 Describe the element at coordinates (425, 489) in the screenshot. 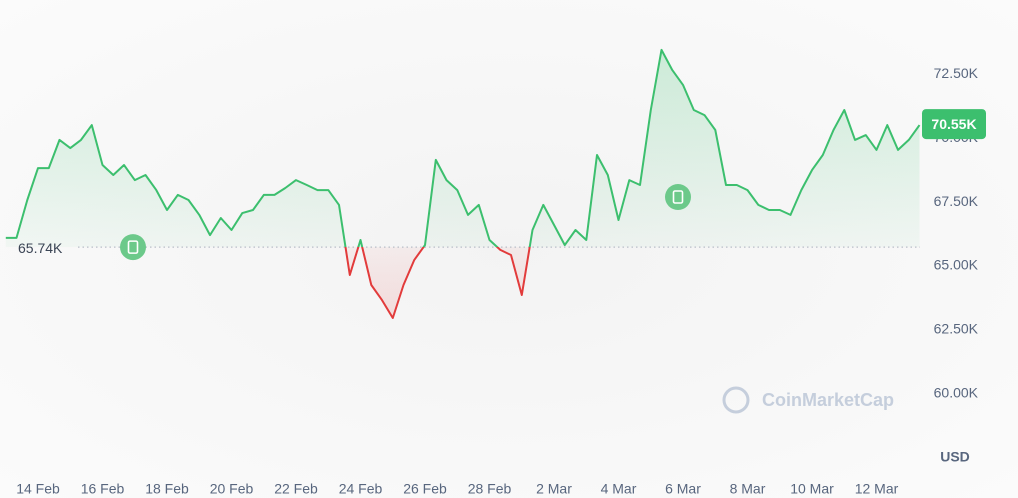

I see `x-tick-label: 26 Feb` at that location.